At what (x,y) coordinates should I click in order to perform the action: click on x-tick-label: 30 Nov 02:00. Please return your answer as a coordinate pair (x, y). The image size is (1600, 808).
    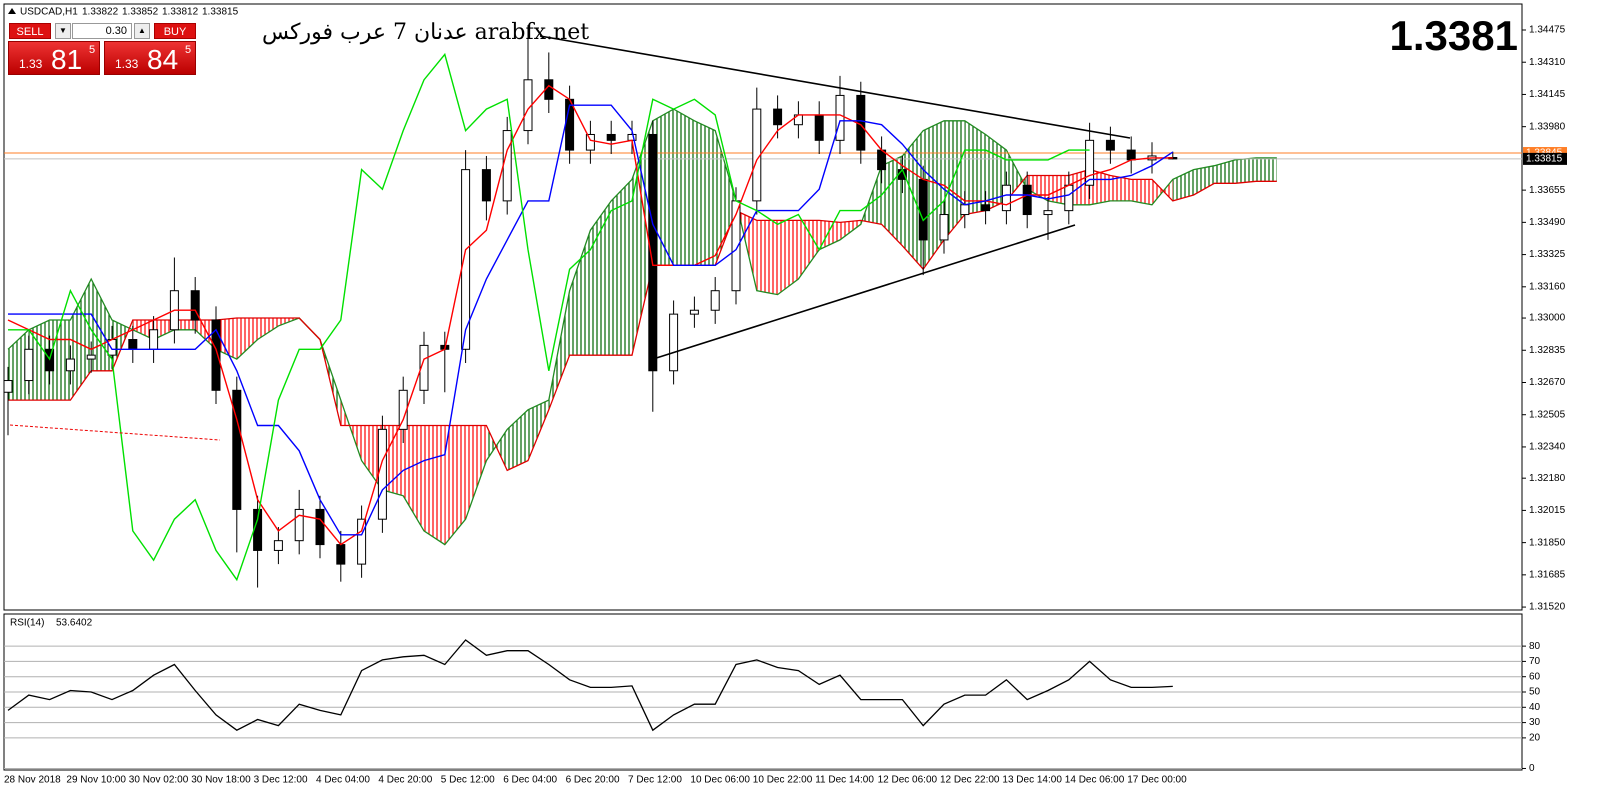
    Looking at the image, I should click on (159, 780).